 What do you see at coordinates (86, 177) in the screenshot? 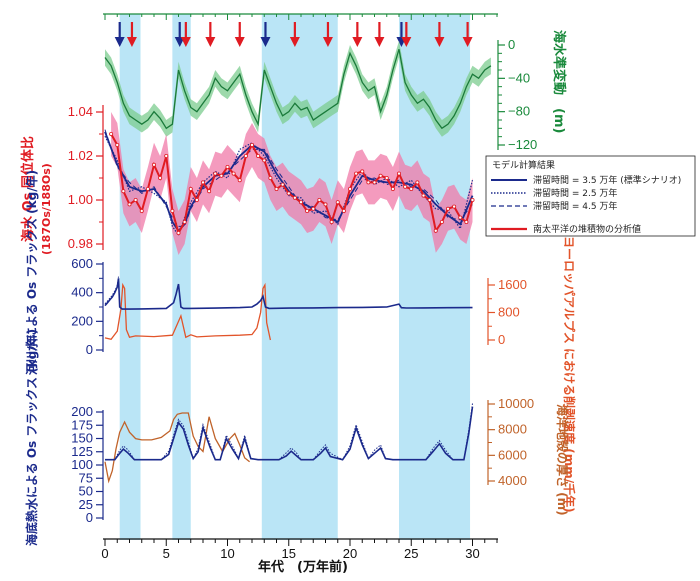
I see `os-ratio-axis: 0.98 1.00 1.02 1.04` at bounding box center [86, 177].